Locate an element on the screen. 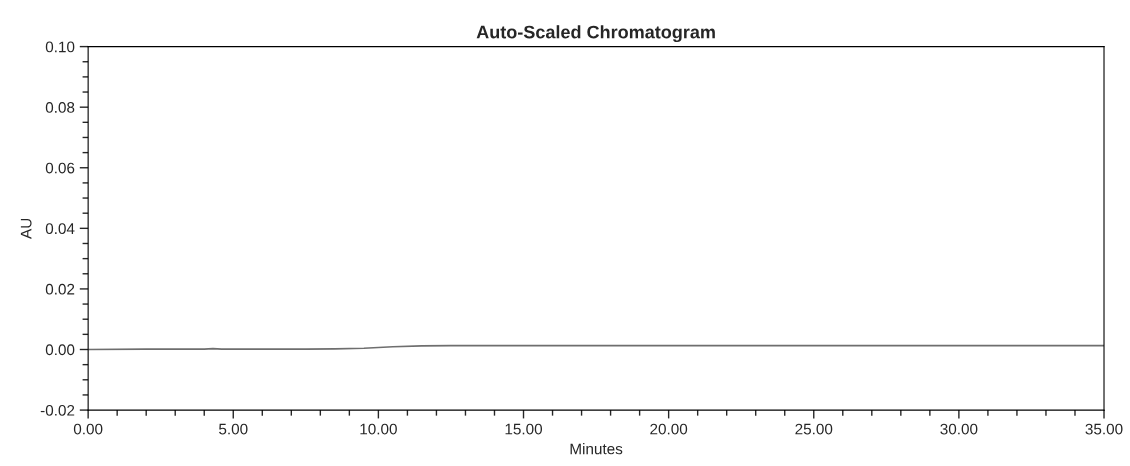  y-tick-label: 0.00 is located at coordinates (60, 350).